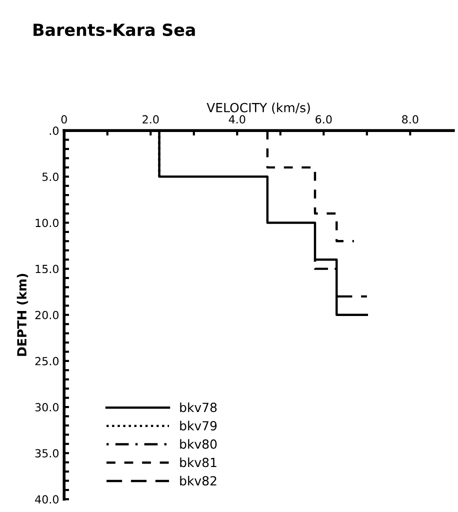  I want to click on legend-label: bkv82, so click(198, 481).